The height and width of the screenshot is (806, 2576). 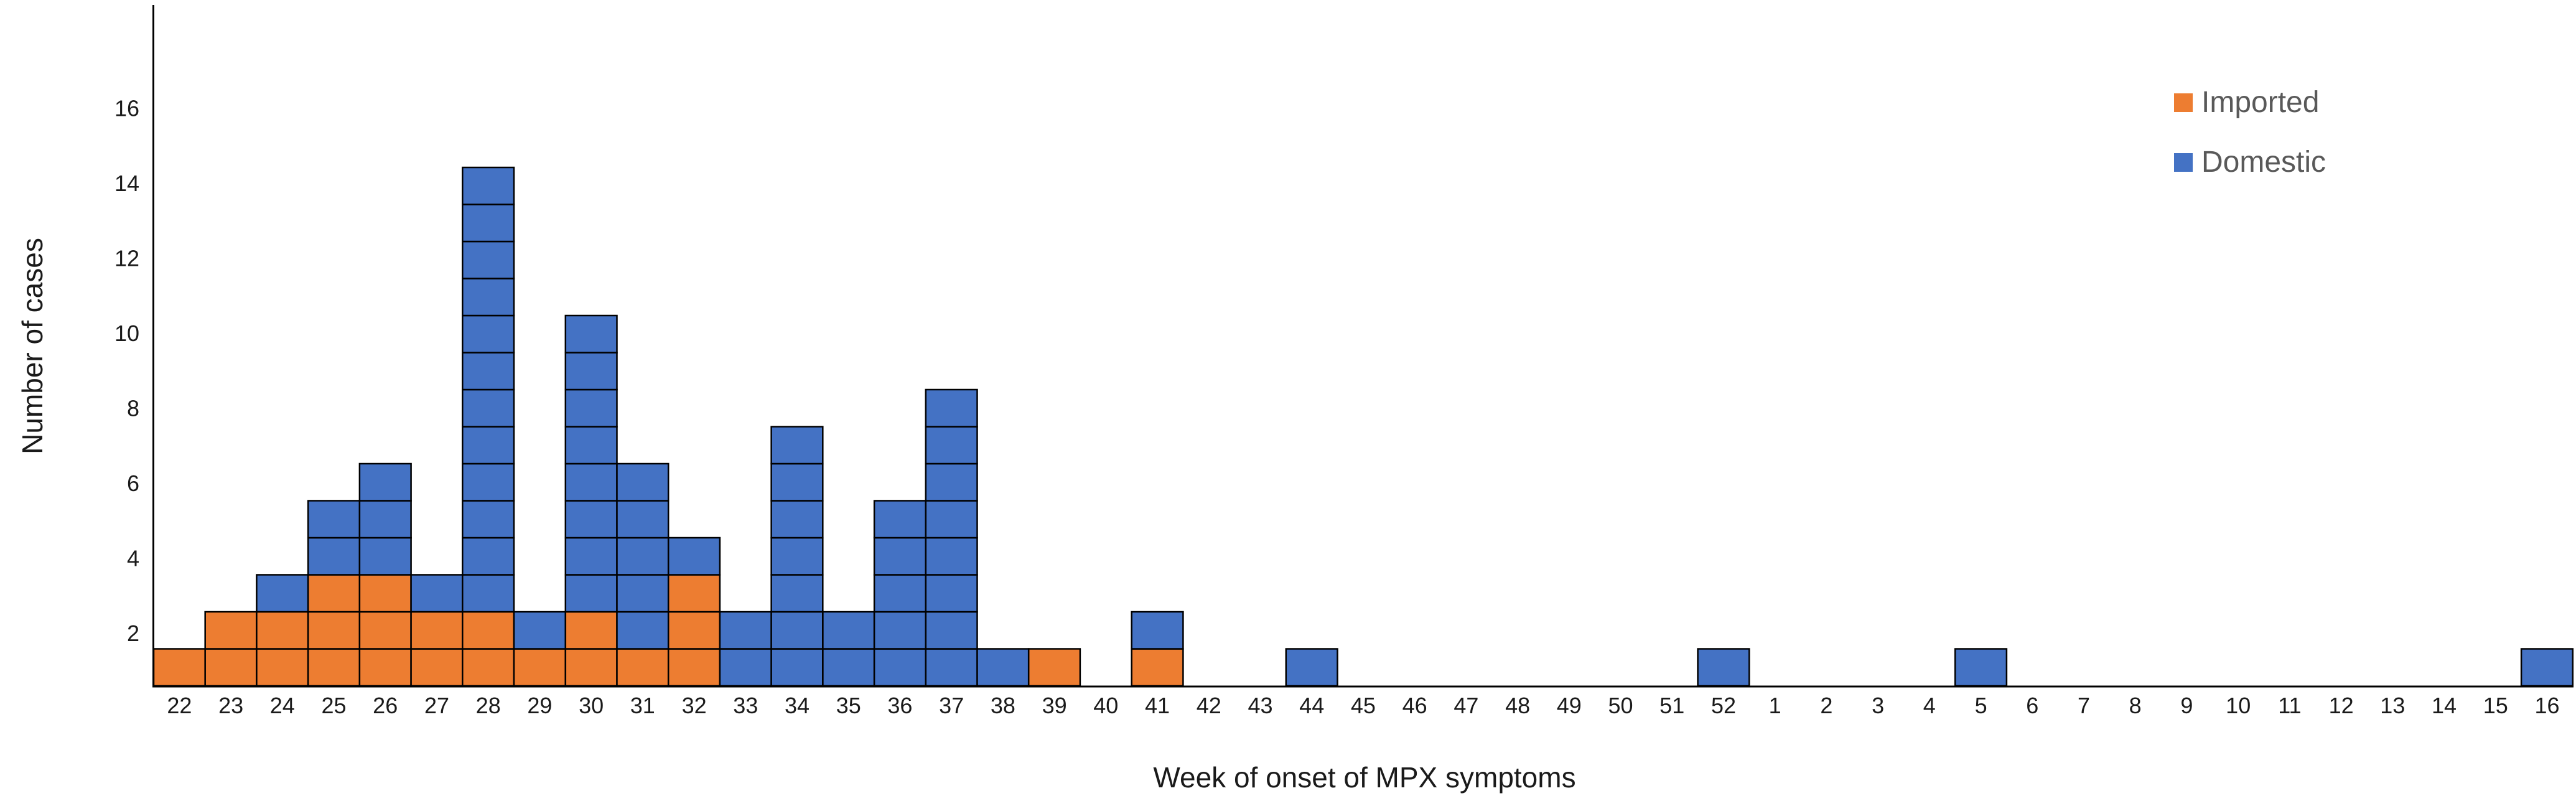 What do you see at coordinates (2084, 705) in the screenshot?
I see `x-tick-label: 7` at bounding box center [2084, 705].